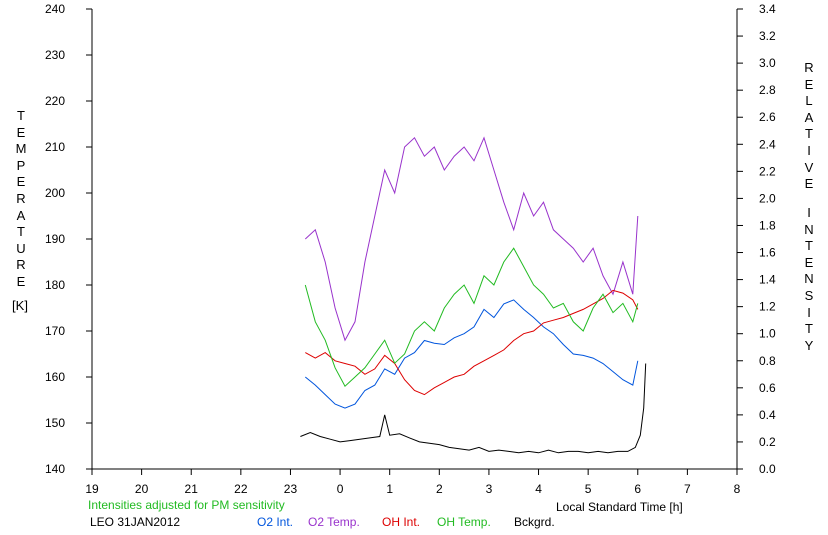  Describe the element at coordinates (737, 489) in the screenshot. I see `x-tick-label: 8` at that location.